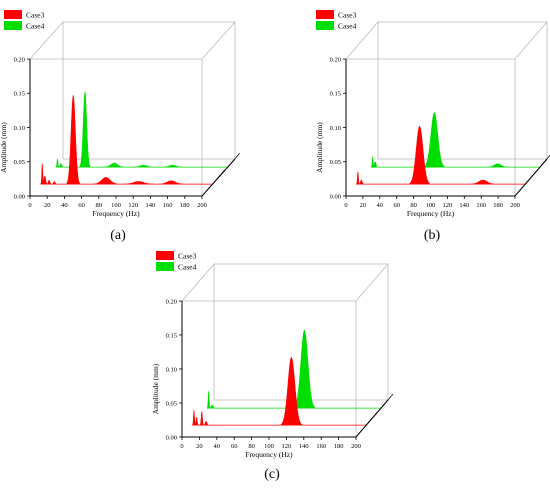 The width and height of the screenshot is (550, 488). I want to click on panel-label: (c), so click(272, 474).